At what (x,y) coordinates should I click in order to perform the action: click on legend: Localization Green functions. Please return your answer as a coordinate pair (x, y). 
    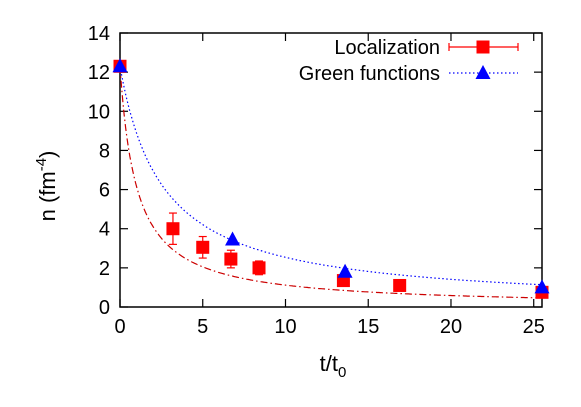
    Looking at the image, I should click on (409, 61).